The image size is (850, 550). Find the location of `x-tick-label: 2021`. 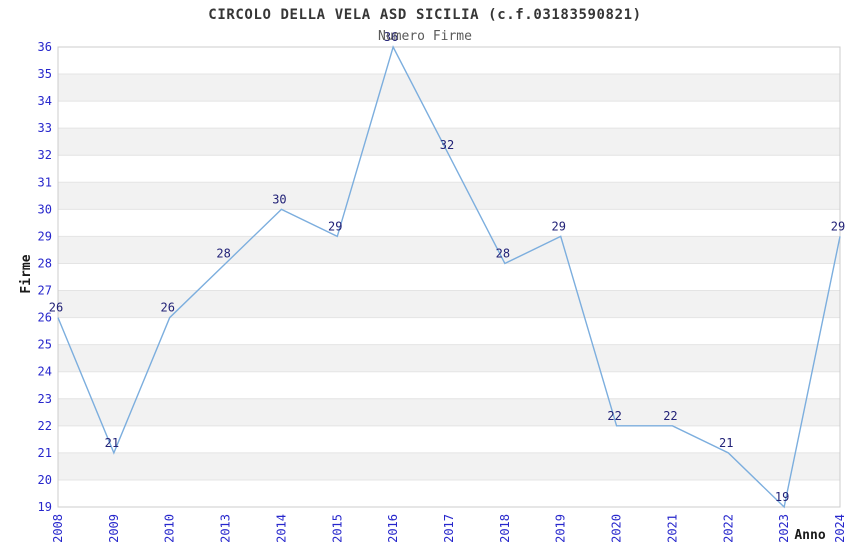

x-tick-label: 2021 is located at coordinates (672, 528).